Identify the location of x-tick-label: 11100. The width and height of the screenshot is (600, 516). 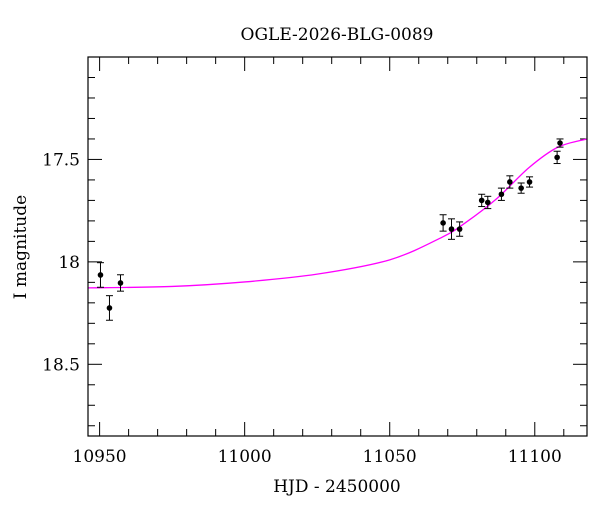
(535, 457).